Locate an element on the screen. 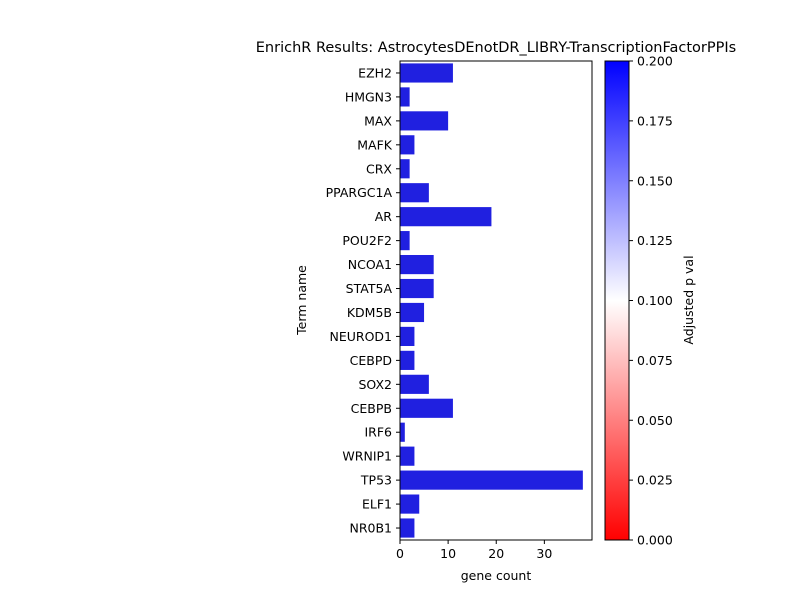 This screenshot has width=800, height=600. bar-stat5a is located at coordinates (417, 288).